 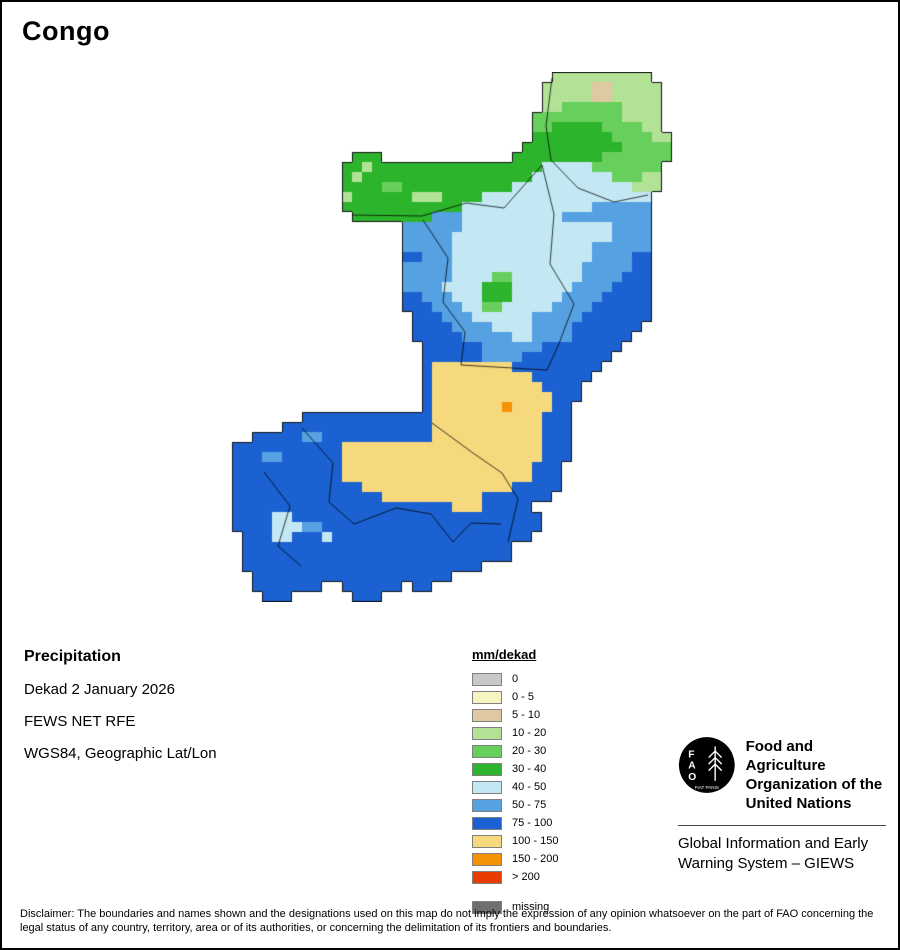 I want to click on legend-label: > 200, so click(x=526, y=877).